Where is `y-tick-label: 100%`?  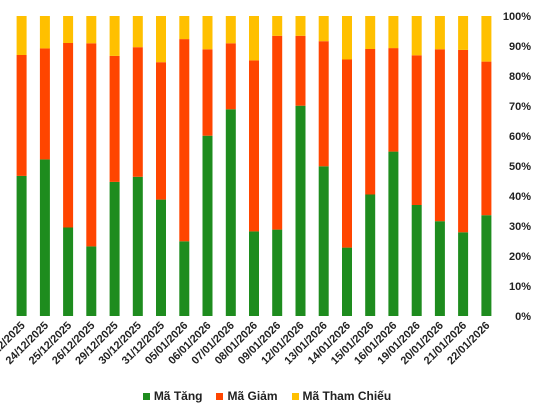 y-tick-label: 100% is located at coordinates (517, 17).